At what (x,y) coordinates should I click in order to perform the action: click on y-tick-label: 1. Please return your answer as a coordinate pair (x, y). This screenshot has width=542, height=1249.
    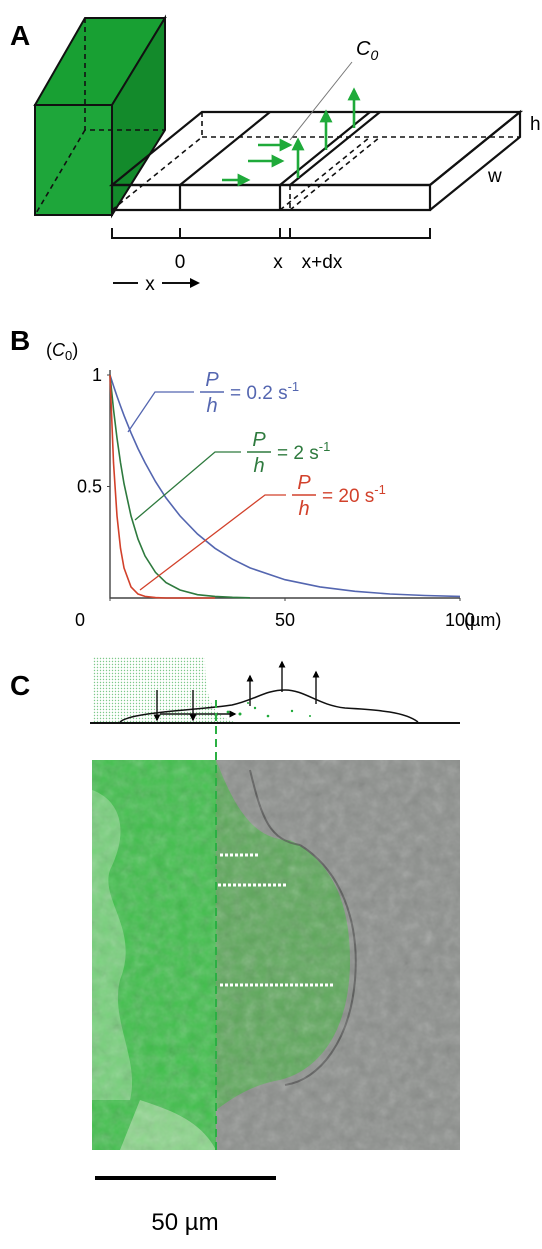
    Looking at the image, I should click on (97, 375).